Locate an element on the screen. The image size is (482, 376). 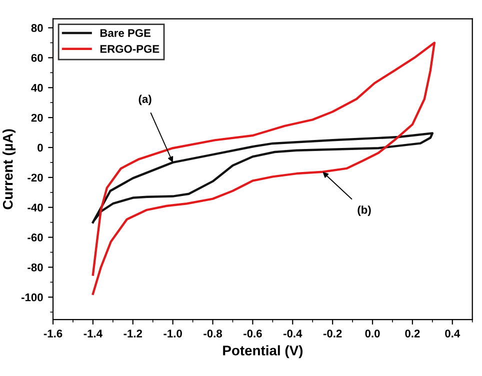
x-tick-label: -1.2 is located at coordinates (133, 334).